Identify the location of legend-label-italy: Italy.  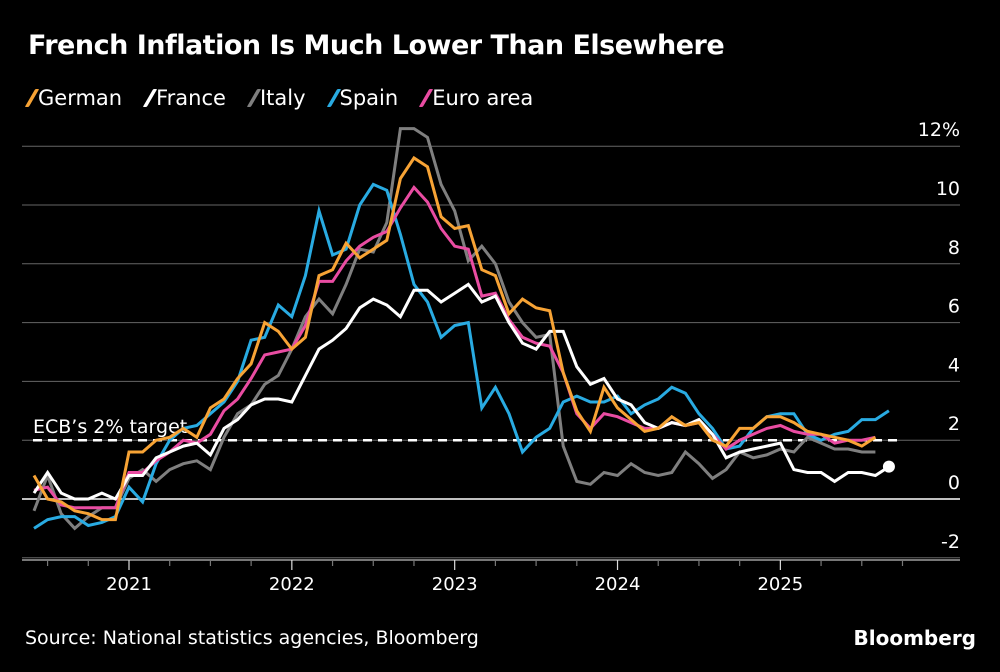
(282, 98).